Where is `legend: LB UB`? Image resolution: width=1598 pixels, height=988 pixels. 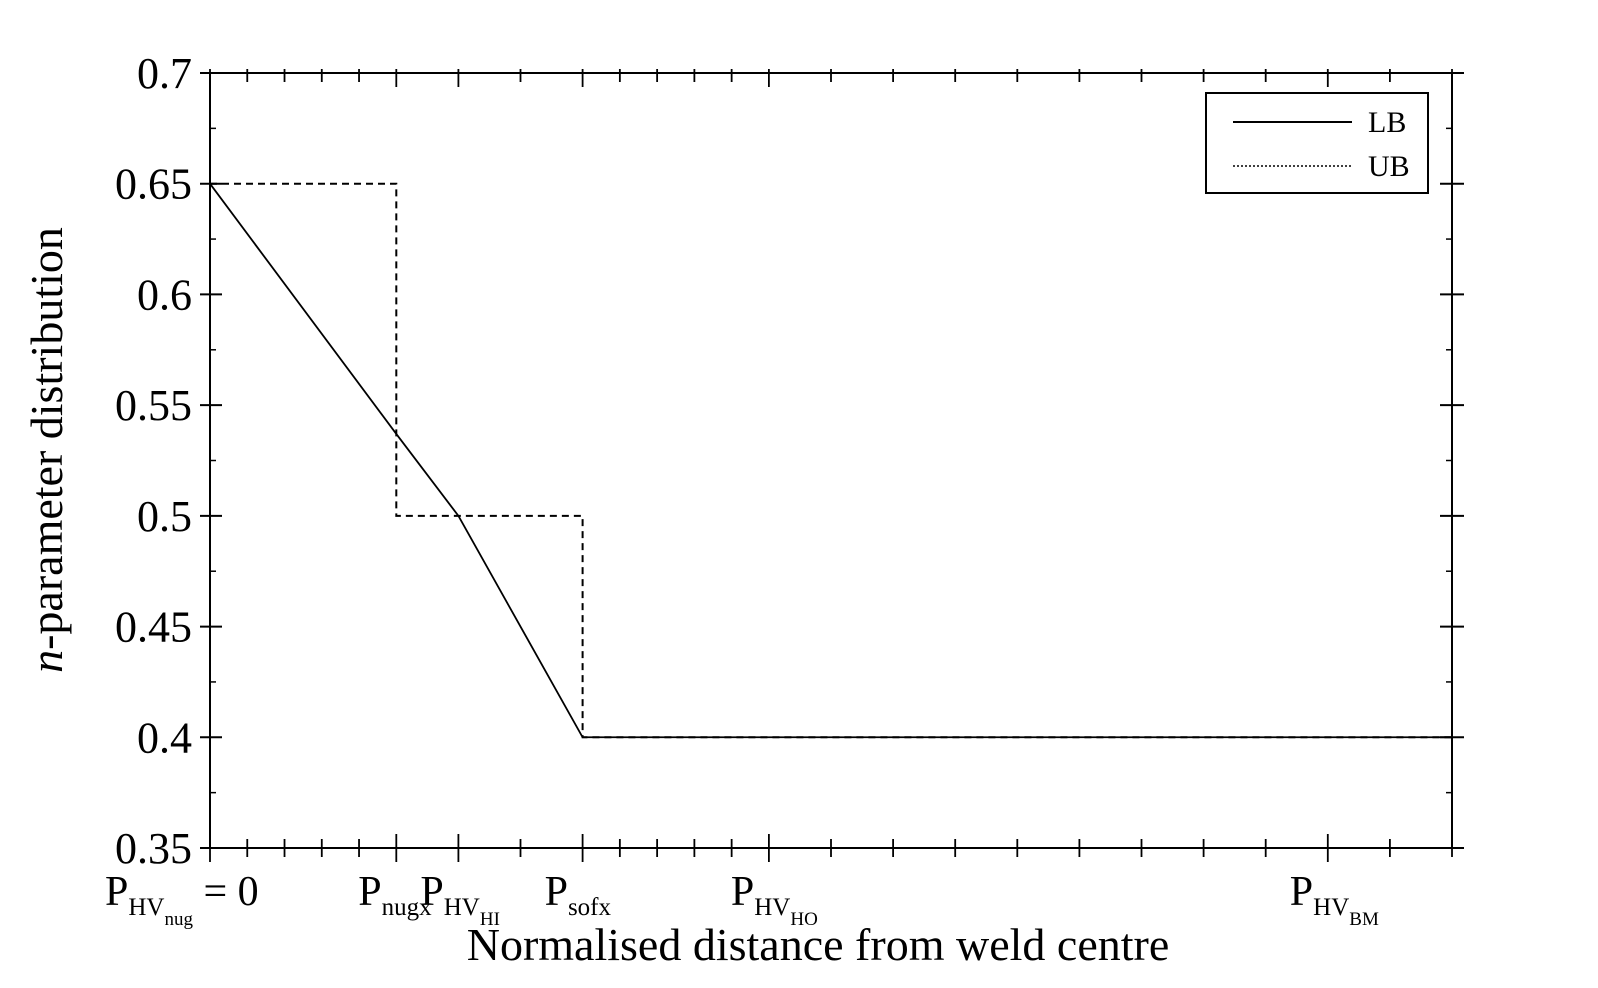
legend: LB UB is located at coordinates (1317, 143).